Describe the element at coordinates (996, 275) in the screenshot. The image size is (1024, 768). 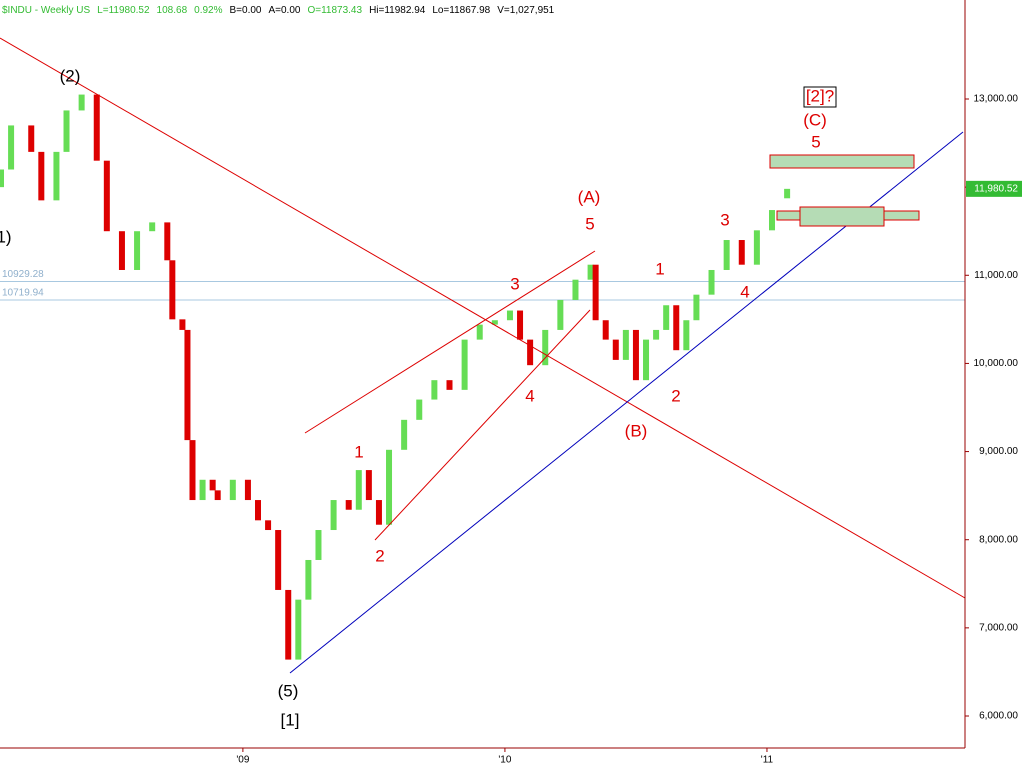
I see `y-tick-label: 11,000.00` at that location.